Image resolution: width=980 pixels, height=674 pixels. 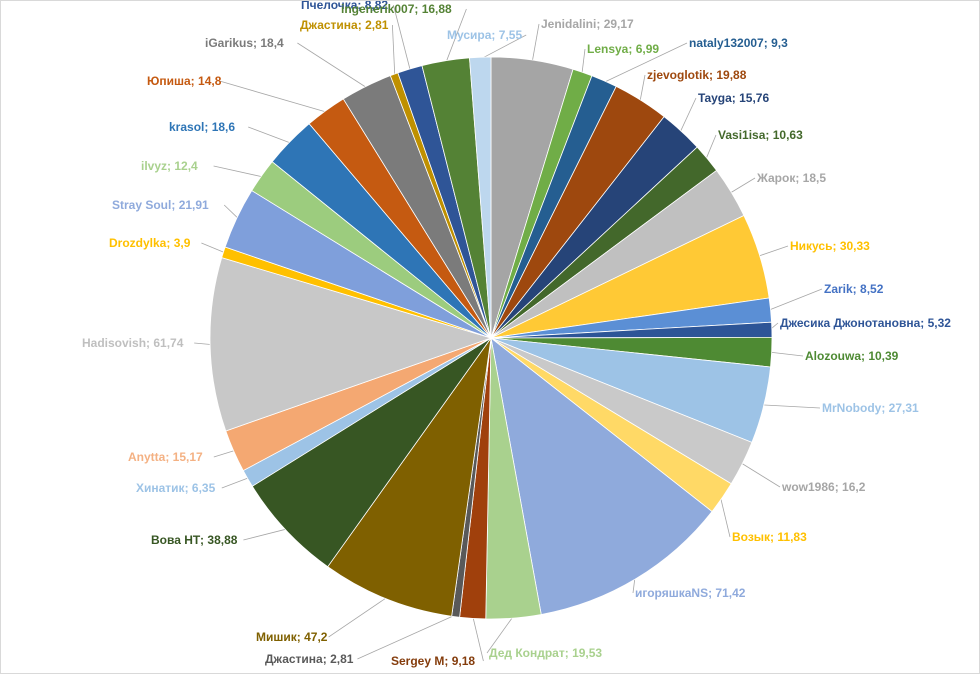 I want to click on data-label-вова-нт-19: Вова НТ; 38,88, so click(x=194, y=540).